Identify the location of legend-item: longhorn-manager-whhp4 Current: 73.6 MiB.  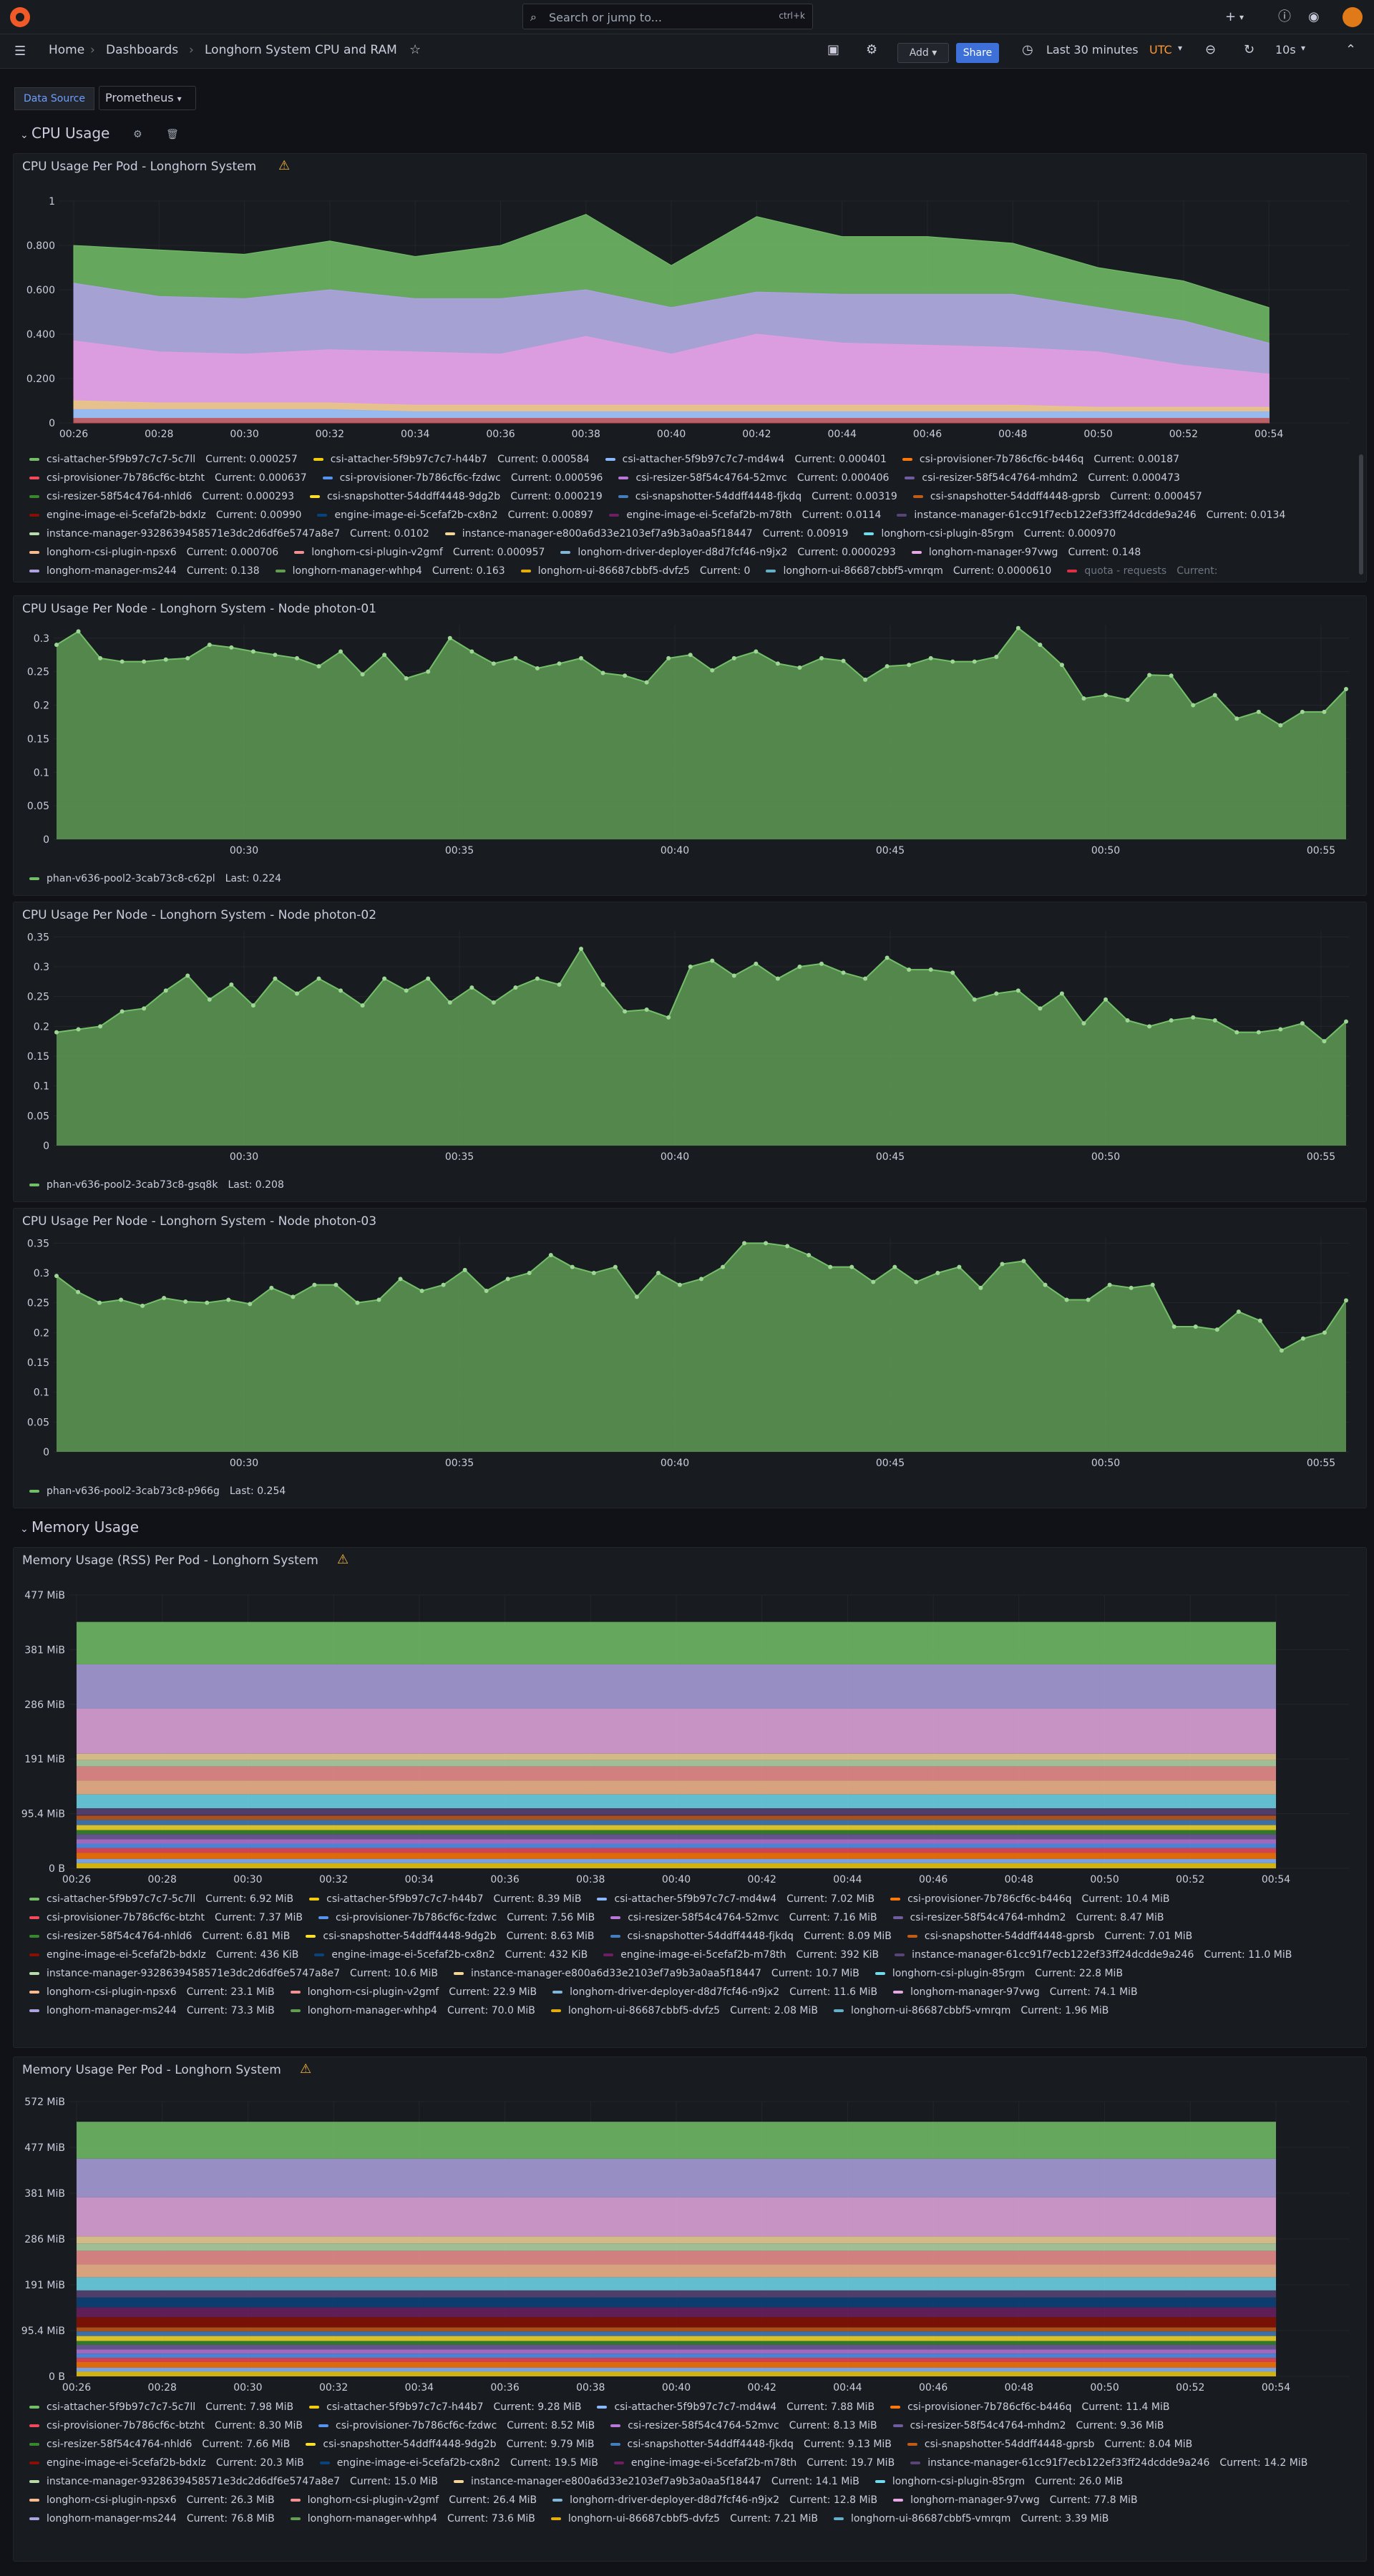
(412, 2518).